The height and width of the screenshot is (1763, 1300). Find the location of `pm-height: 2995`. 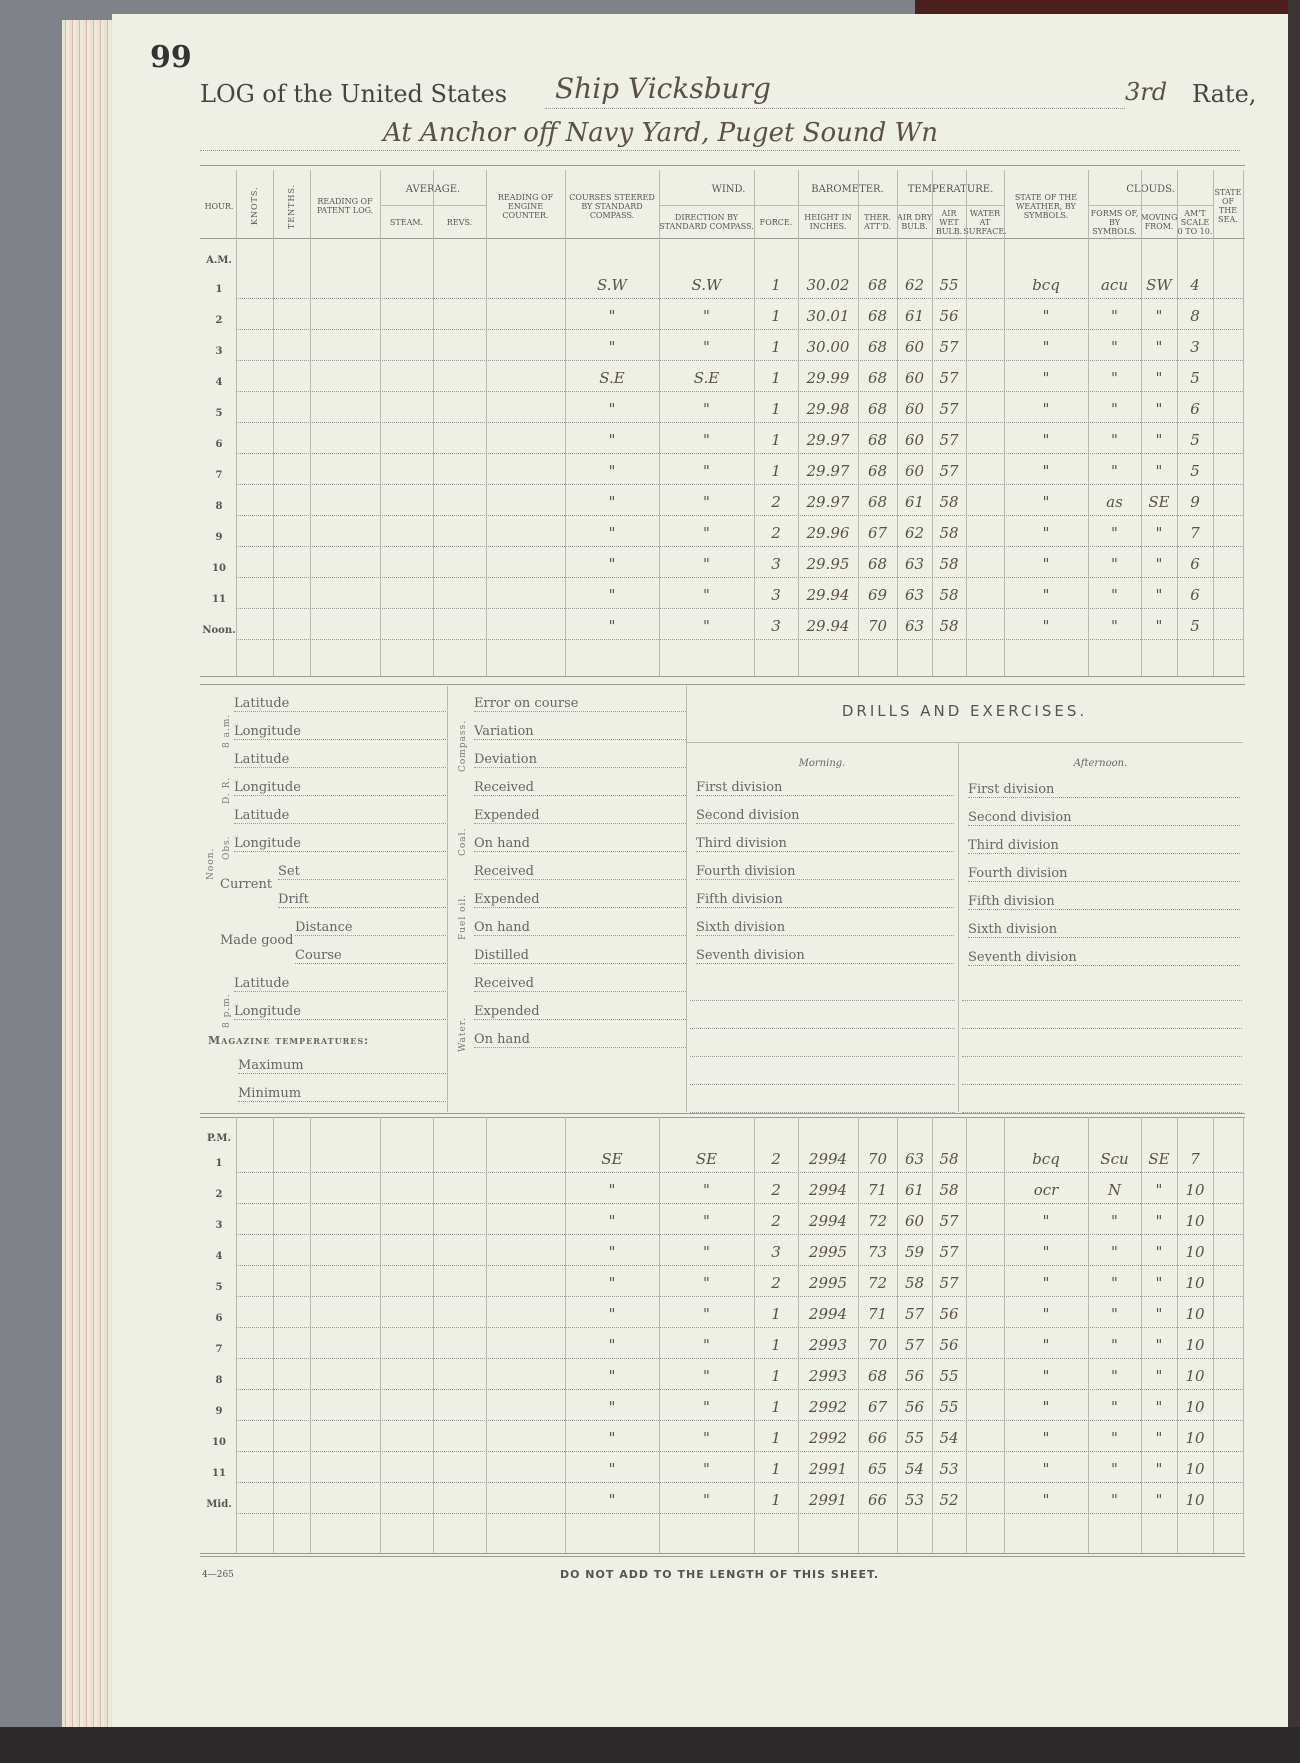

pm-height: 2995 is located at coordinates (828, 1283).